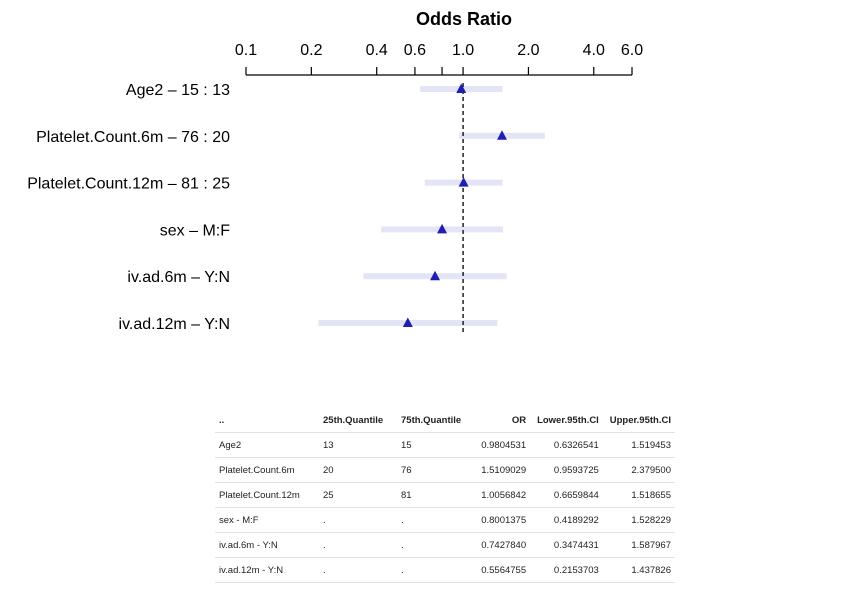  What do you see at coordinates (566, 445) in the screenshot?
I see `cell-lower-ci: 0.6326541` at bounding box center [566, 445].